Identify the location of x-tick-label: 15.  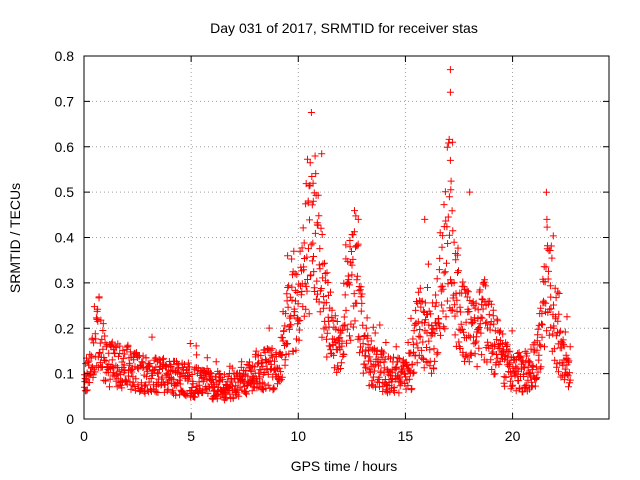
(406, 436).